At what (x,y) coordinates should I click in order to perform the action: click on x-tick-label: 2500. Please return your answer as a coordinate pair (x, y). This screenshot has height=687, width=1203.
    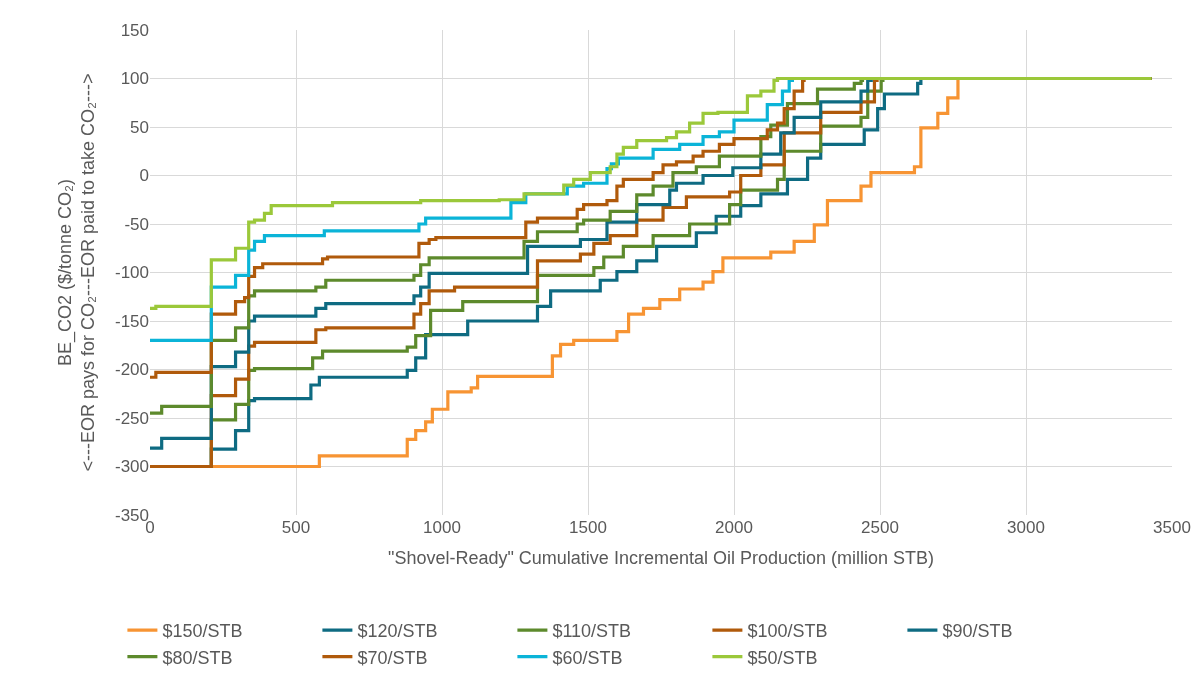
    Looking at the image, I should click on (880, 527).